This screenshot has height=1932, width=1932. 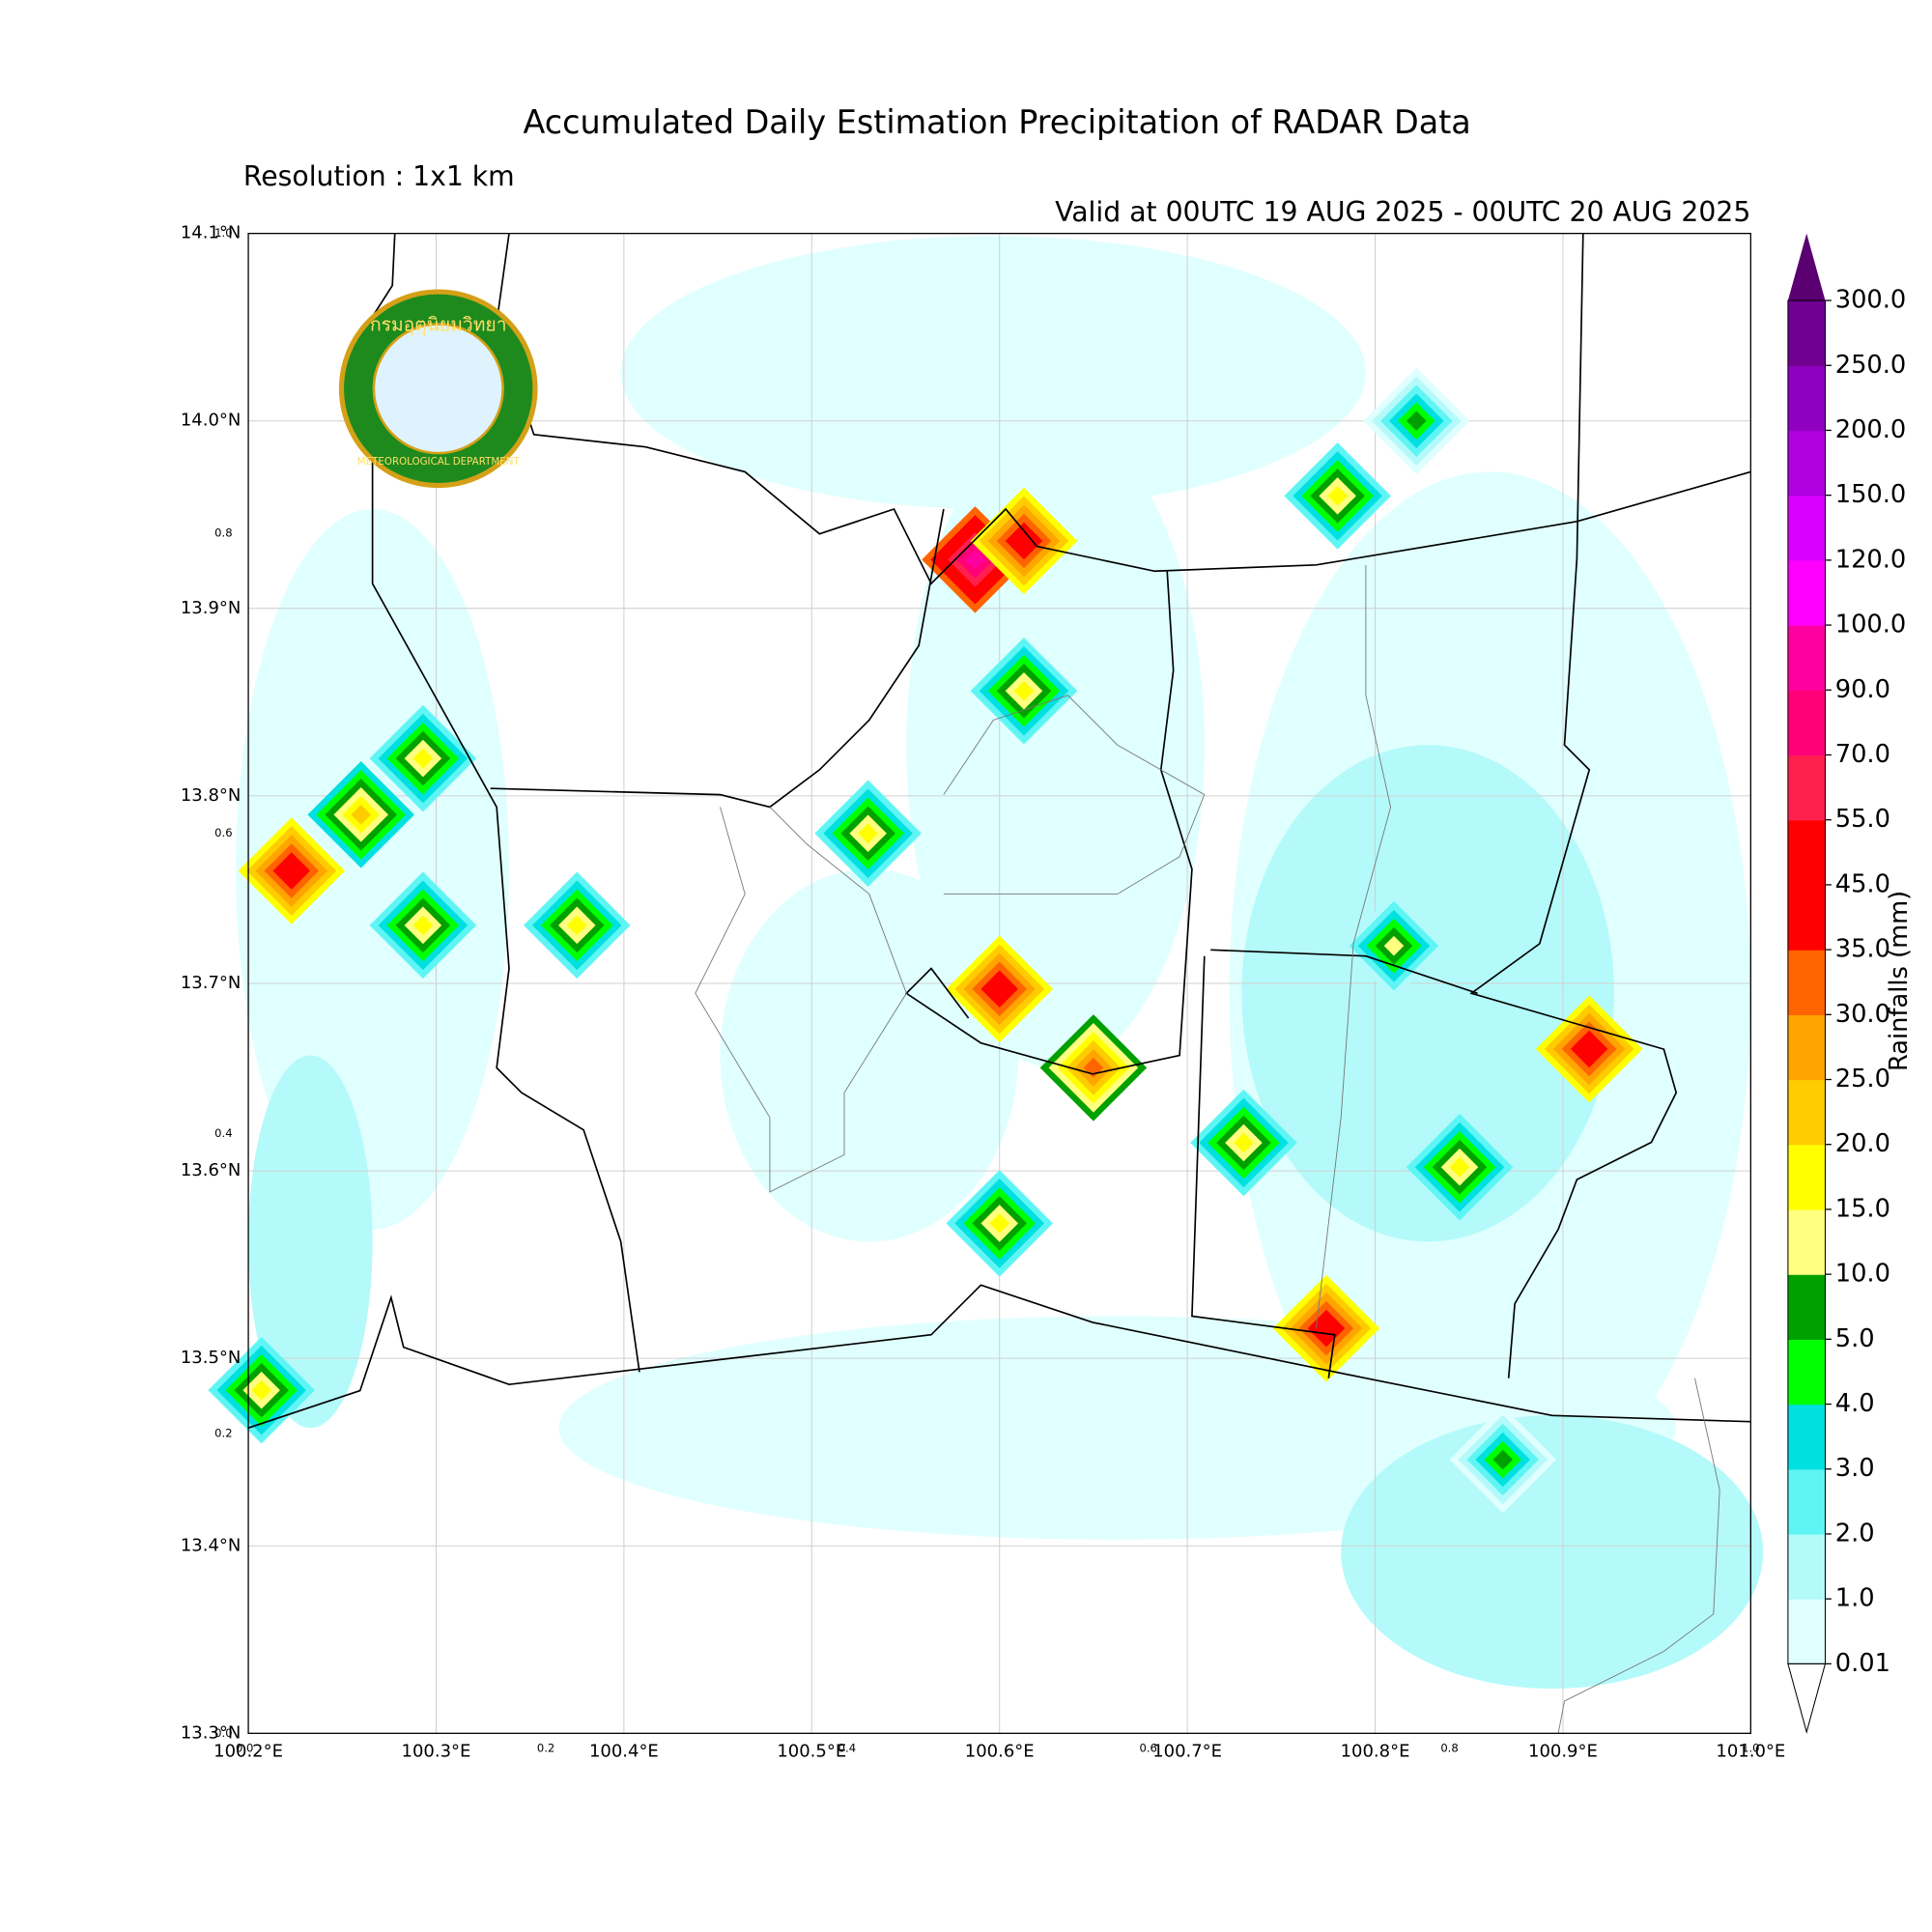 I want to click on overlay-x-tick-label: 0.8, so click(x=1449, y=1747).